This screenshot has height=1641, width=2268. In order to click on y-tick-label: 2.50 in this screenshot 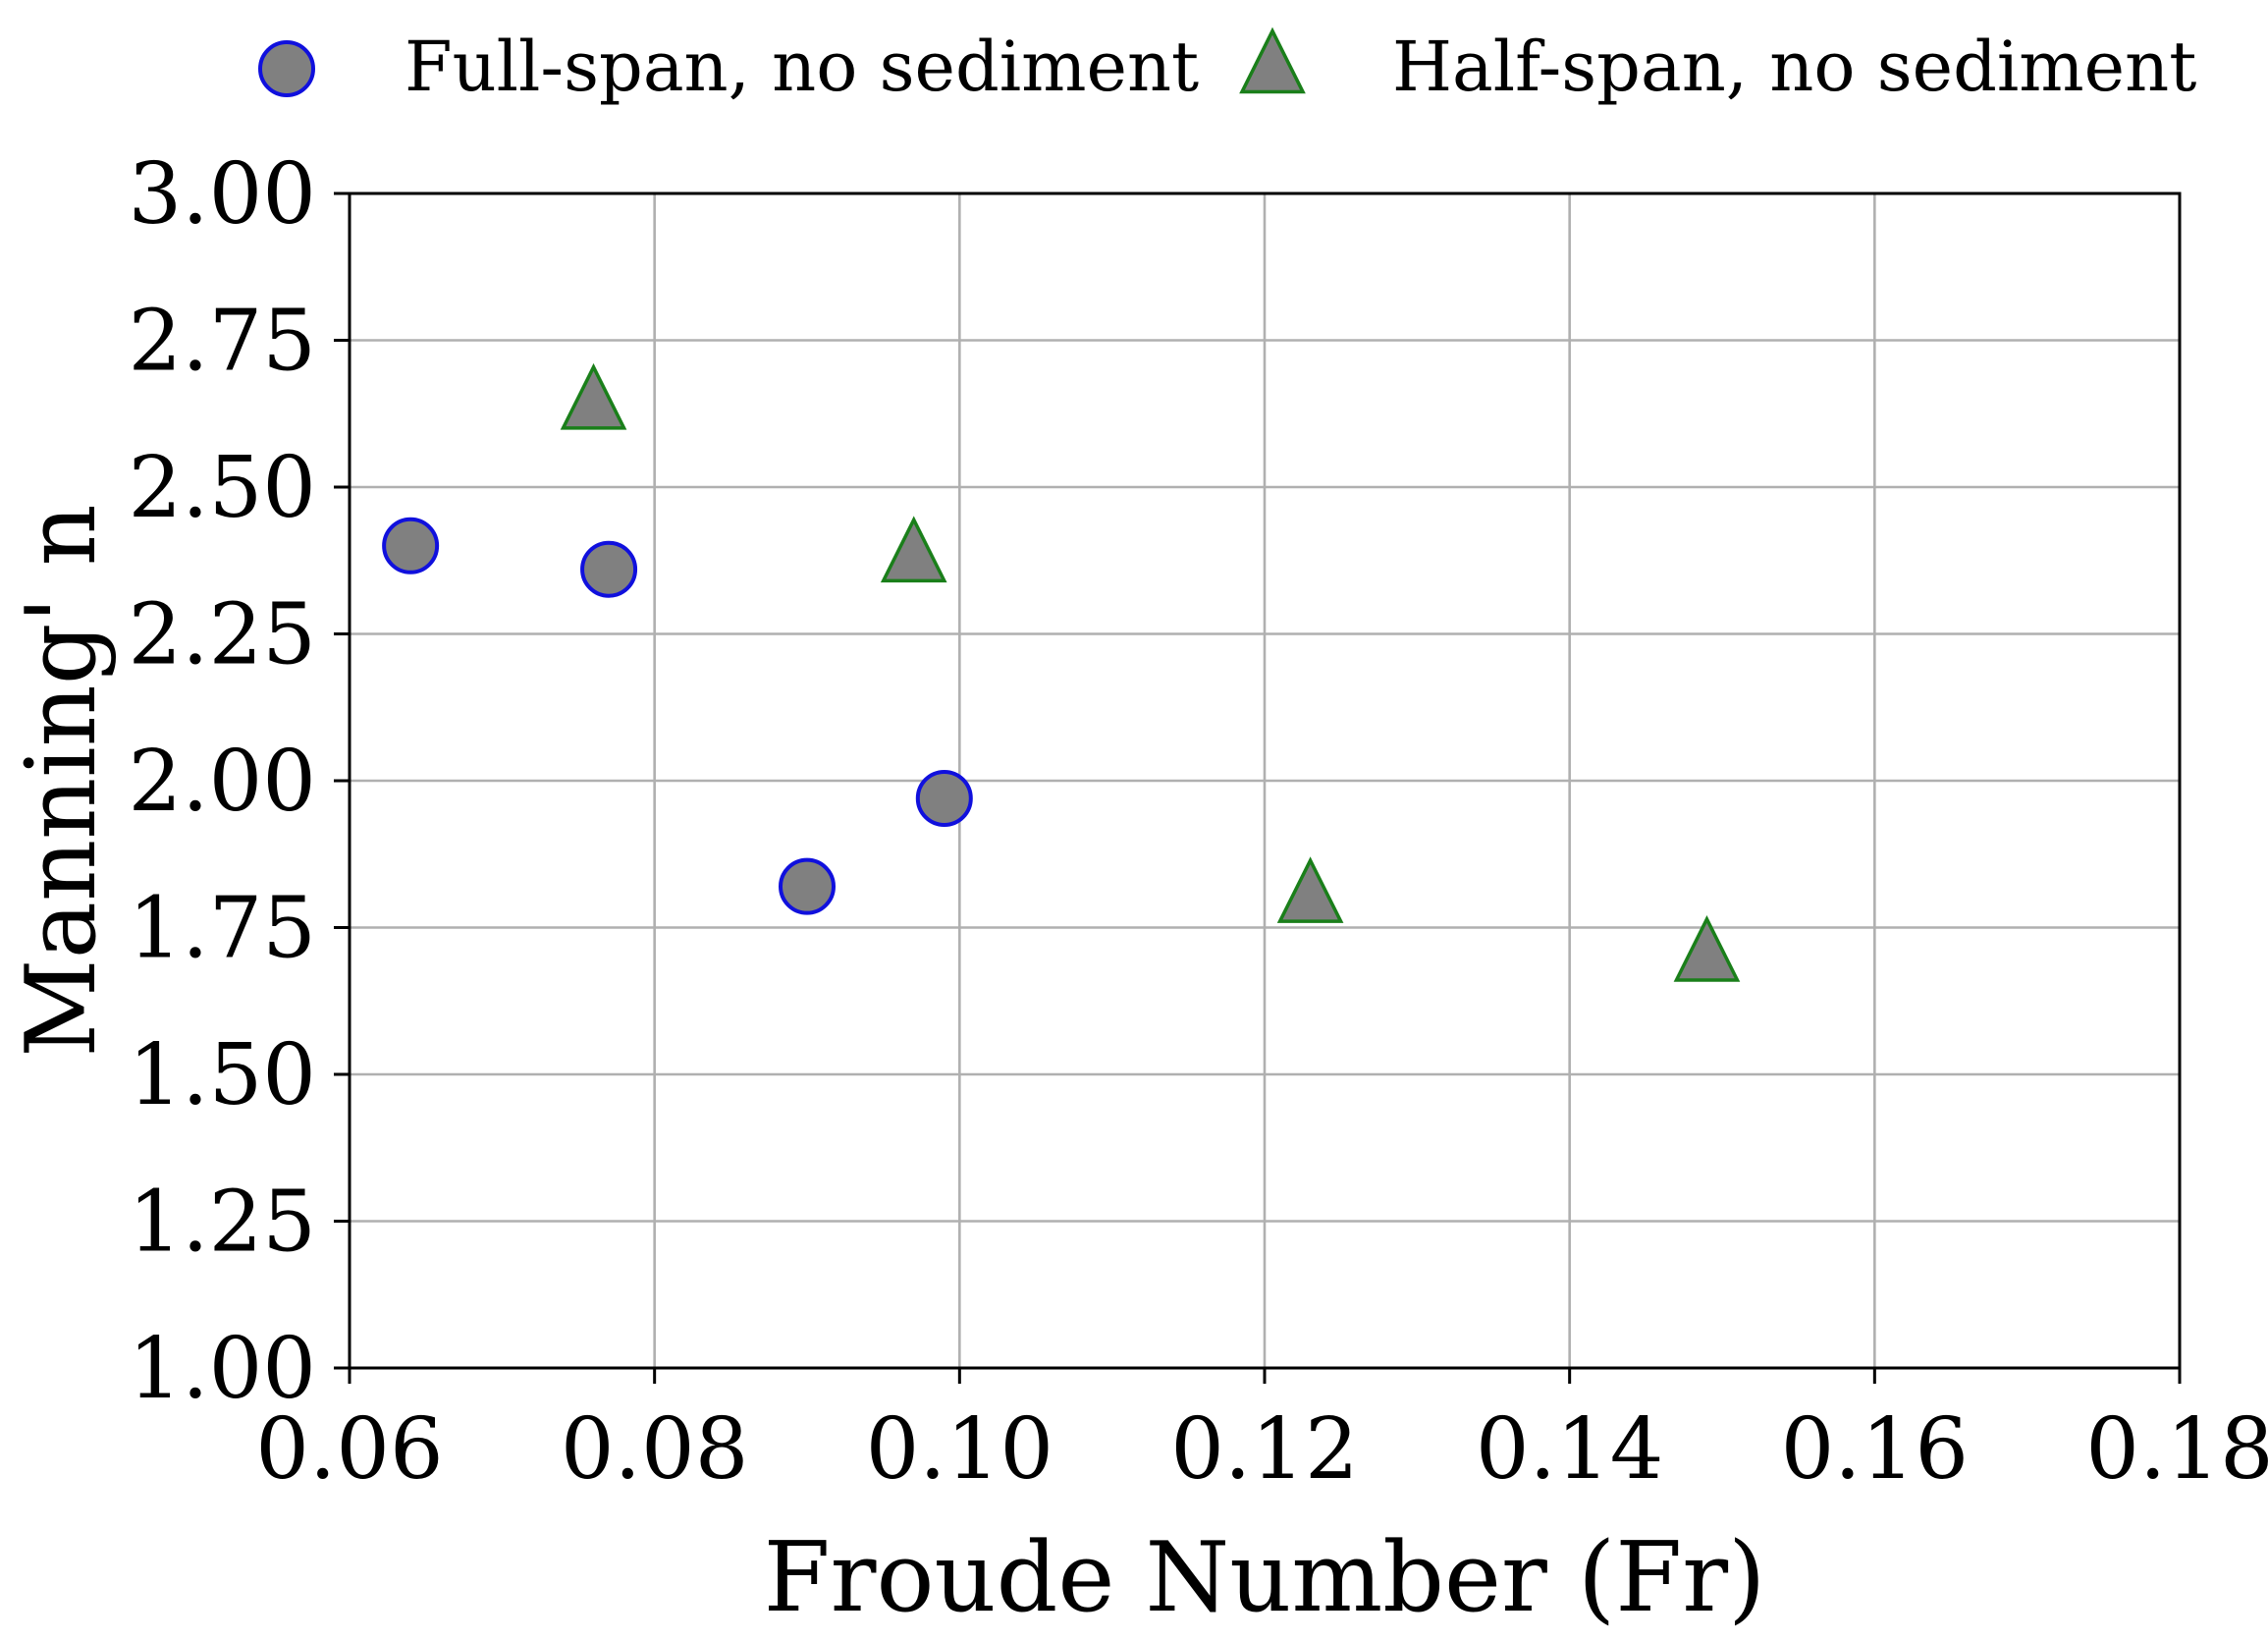, I will do `click(222, 488)`.